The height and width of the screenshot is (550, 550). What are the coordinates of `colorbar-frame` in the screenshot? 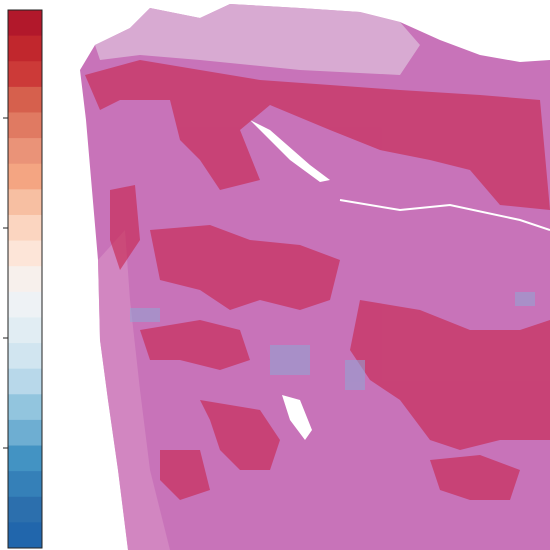 It's located at (25, 279).